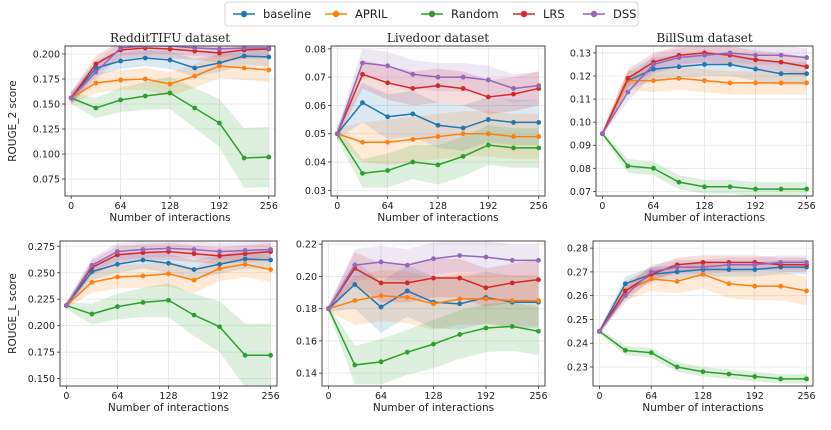  Describe the element at coordinates (287, 14) in the screenshot. I see `legend-label: baseline` at that location.